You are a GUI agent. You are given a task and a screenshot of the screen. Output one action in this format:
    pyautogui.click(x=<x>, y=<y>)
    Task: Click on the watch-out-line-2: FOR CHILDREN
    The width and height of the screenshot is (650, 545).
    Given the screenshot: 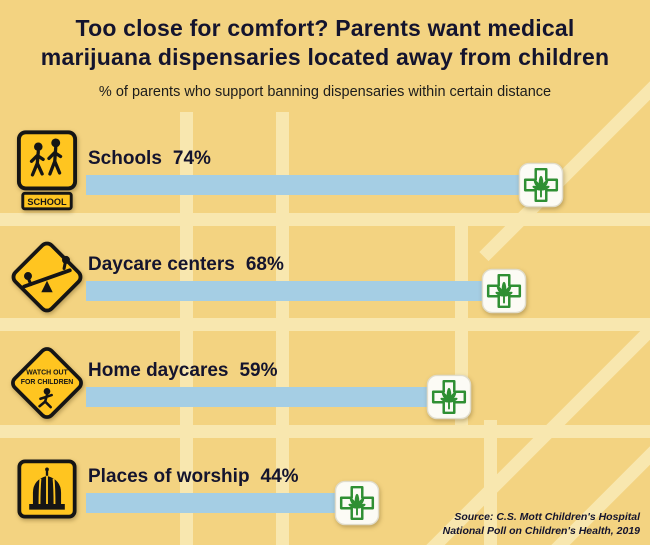 What is the action you would take?
    pyautogui.click(x=47, y=382)
    